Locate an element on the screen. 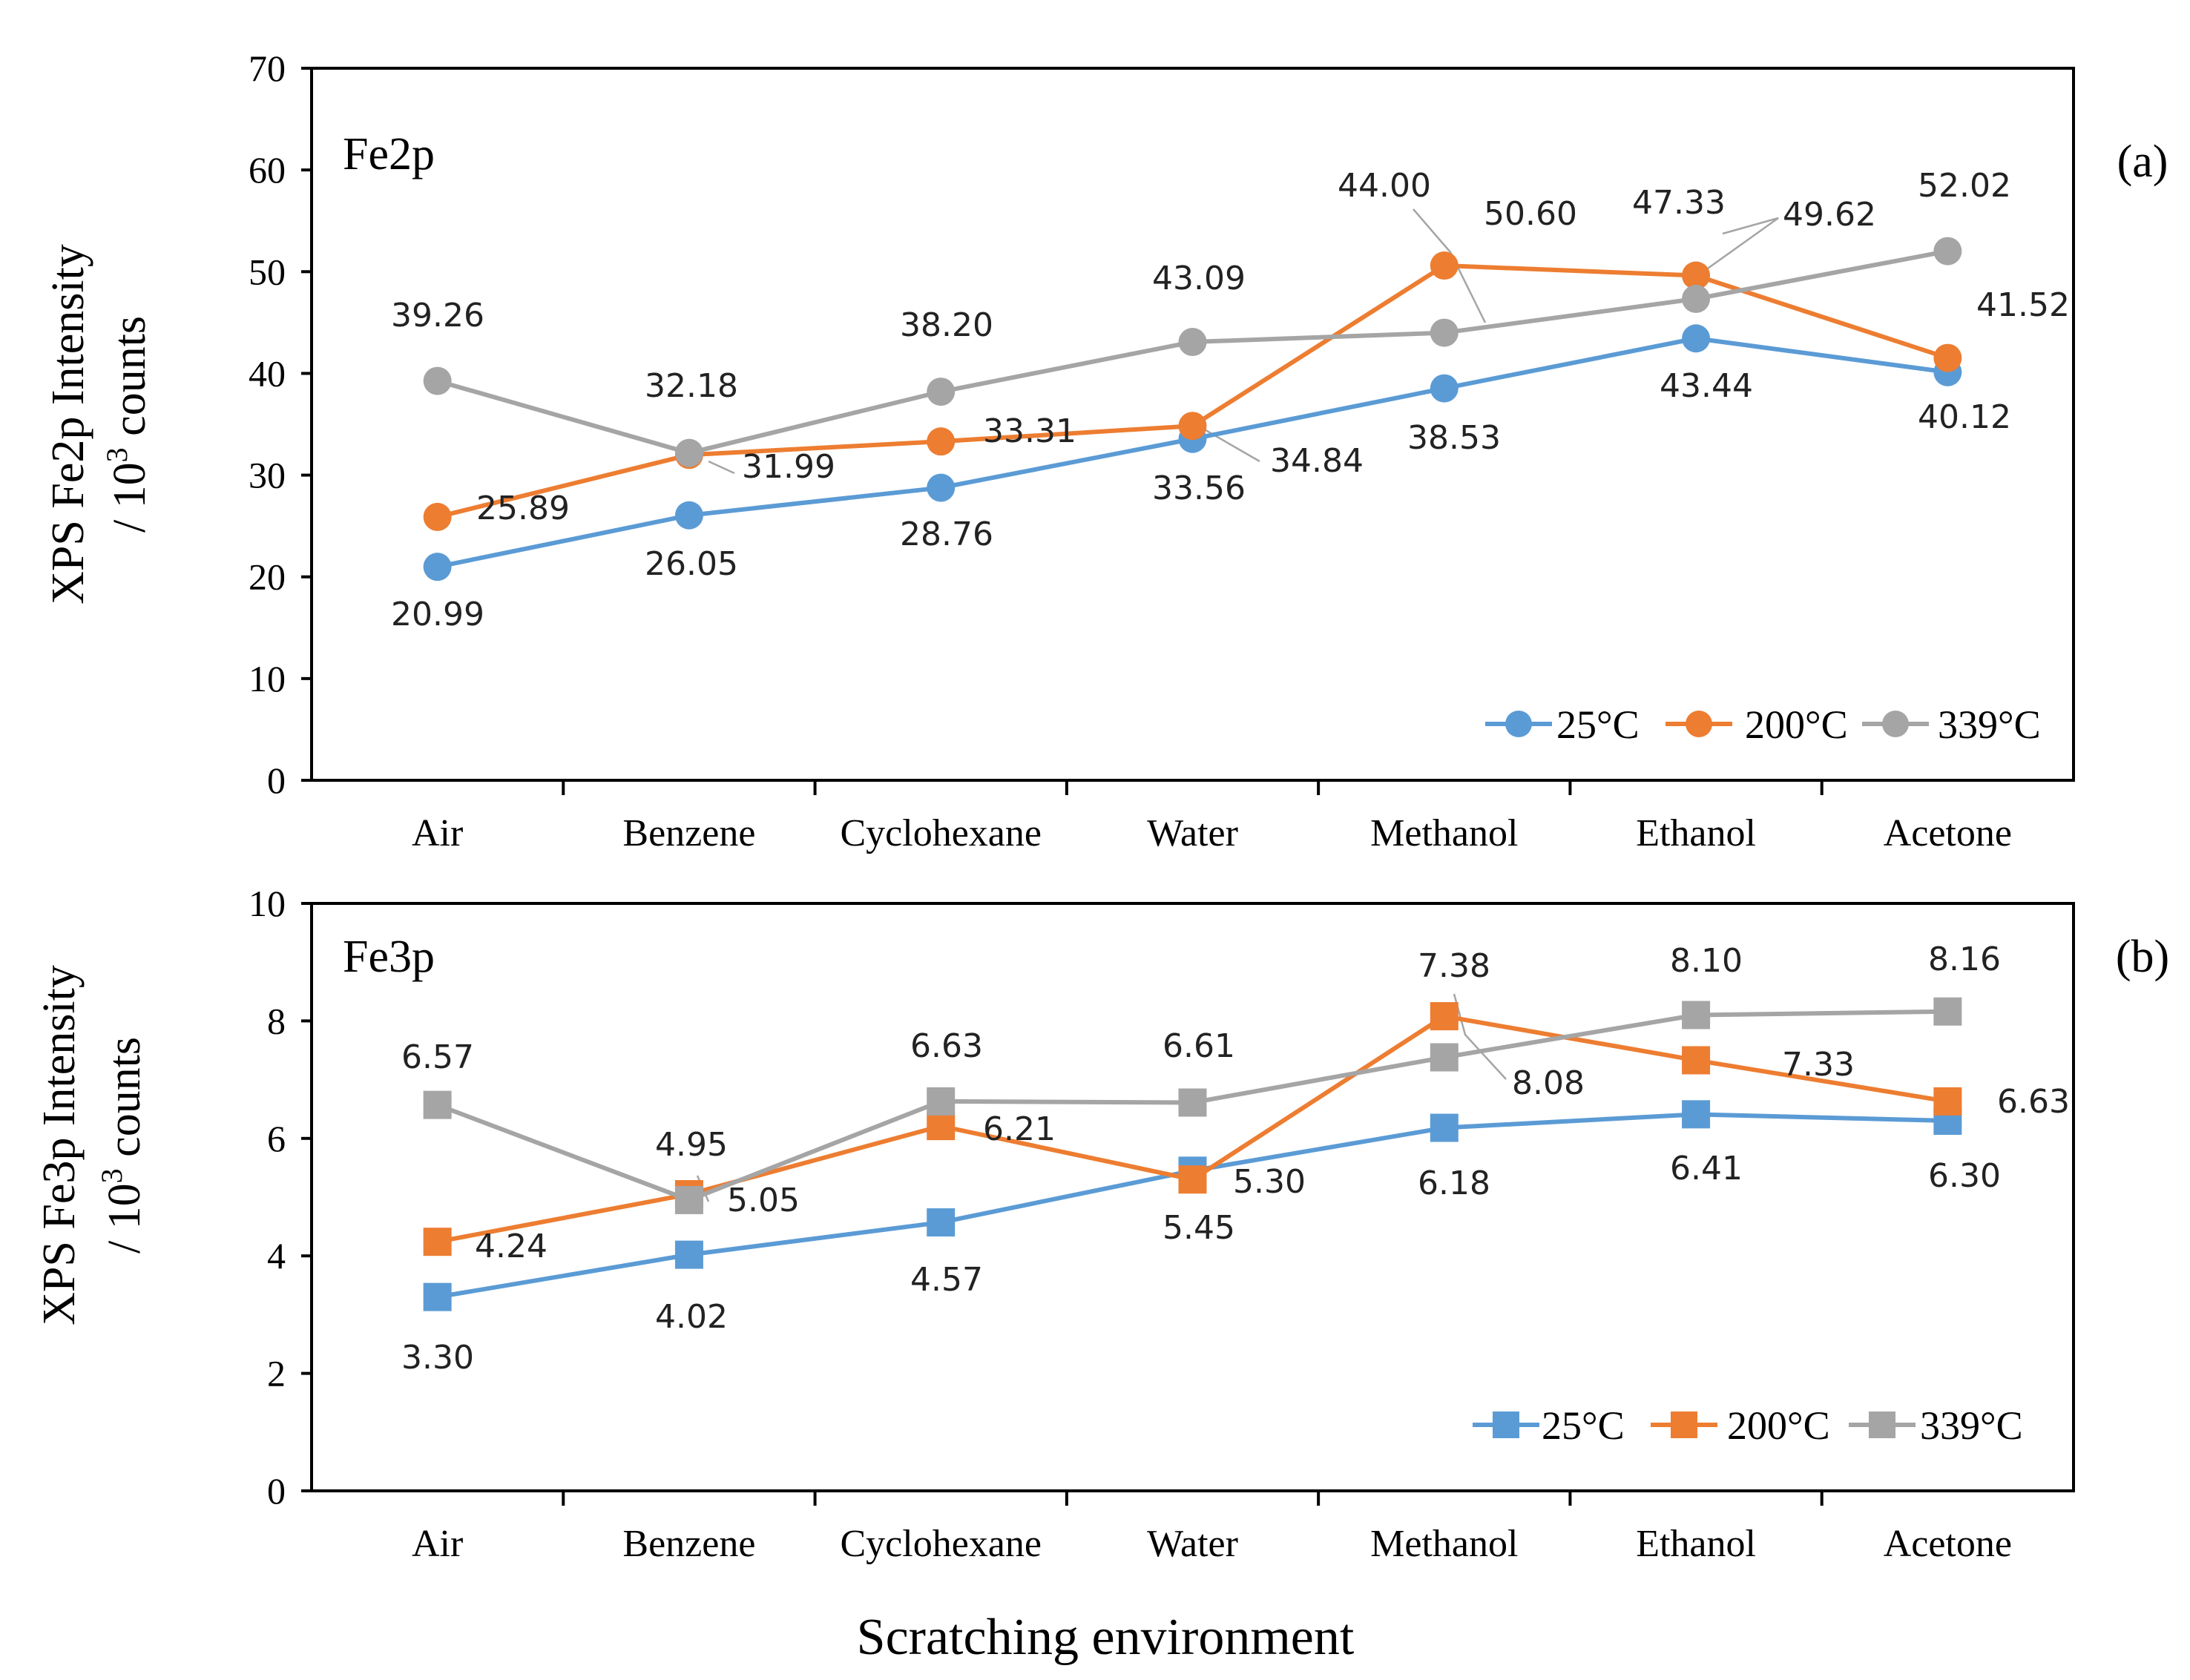 This screenshot has height=1680, width=2190. y-axis-title: XPS Fe3p Intensity / 103 counts is located at coordinates (92, 1145).